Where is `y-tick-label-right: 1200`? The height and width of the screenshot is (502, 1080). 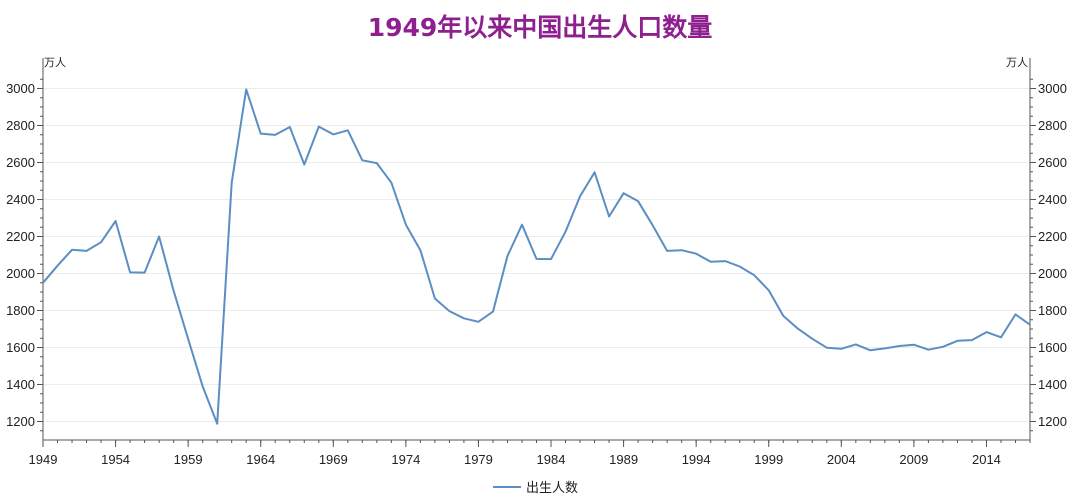 y-tick-label-right: 1200 is located at coordinates (1052, 421).